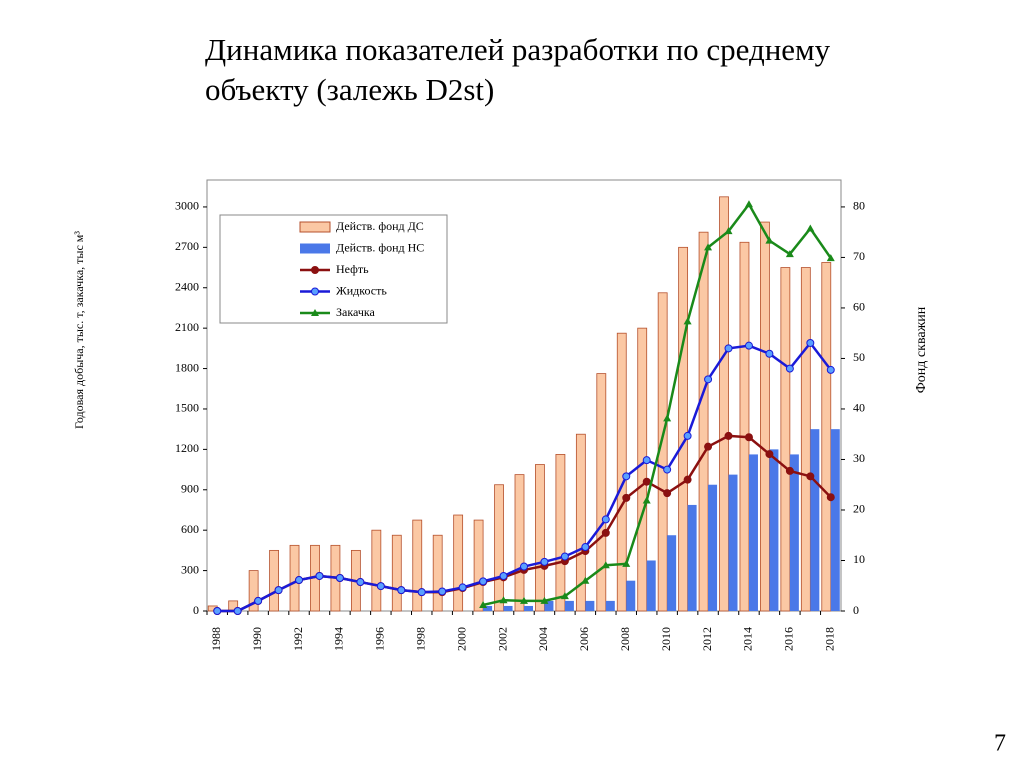 The height and width of the screenshot is (767, 1024). Describe the element at coordinates (856, 610) in the screenshot. I see `y2-tick-label: 0` at that location.